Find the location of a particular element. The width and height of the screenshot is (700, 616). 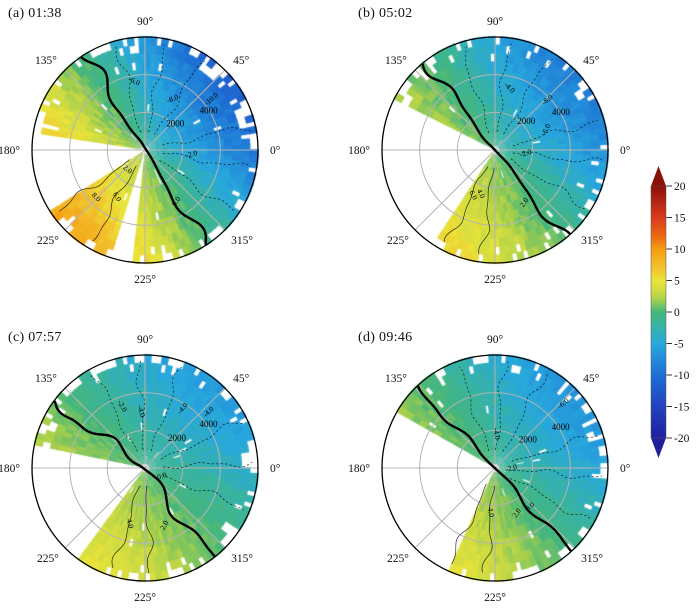

colorbar-gradient is located at coordinates (658, 312).